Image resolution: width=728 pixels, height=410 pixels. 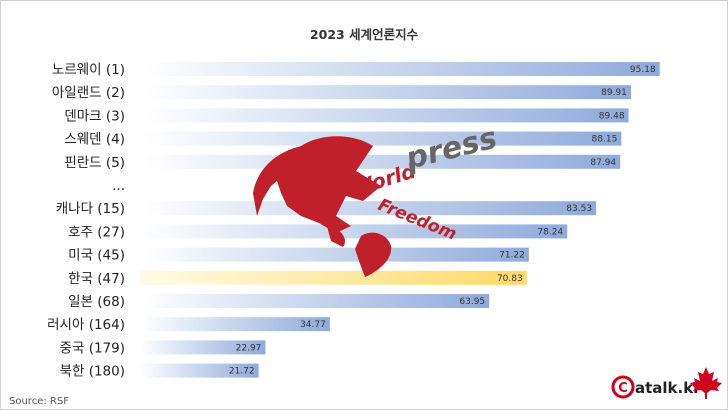 What do you see at coordinates (510, 279) in the screenshot?
I see `value-label: 70.83` at bounding box center [510, 279].